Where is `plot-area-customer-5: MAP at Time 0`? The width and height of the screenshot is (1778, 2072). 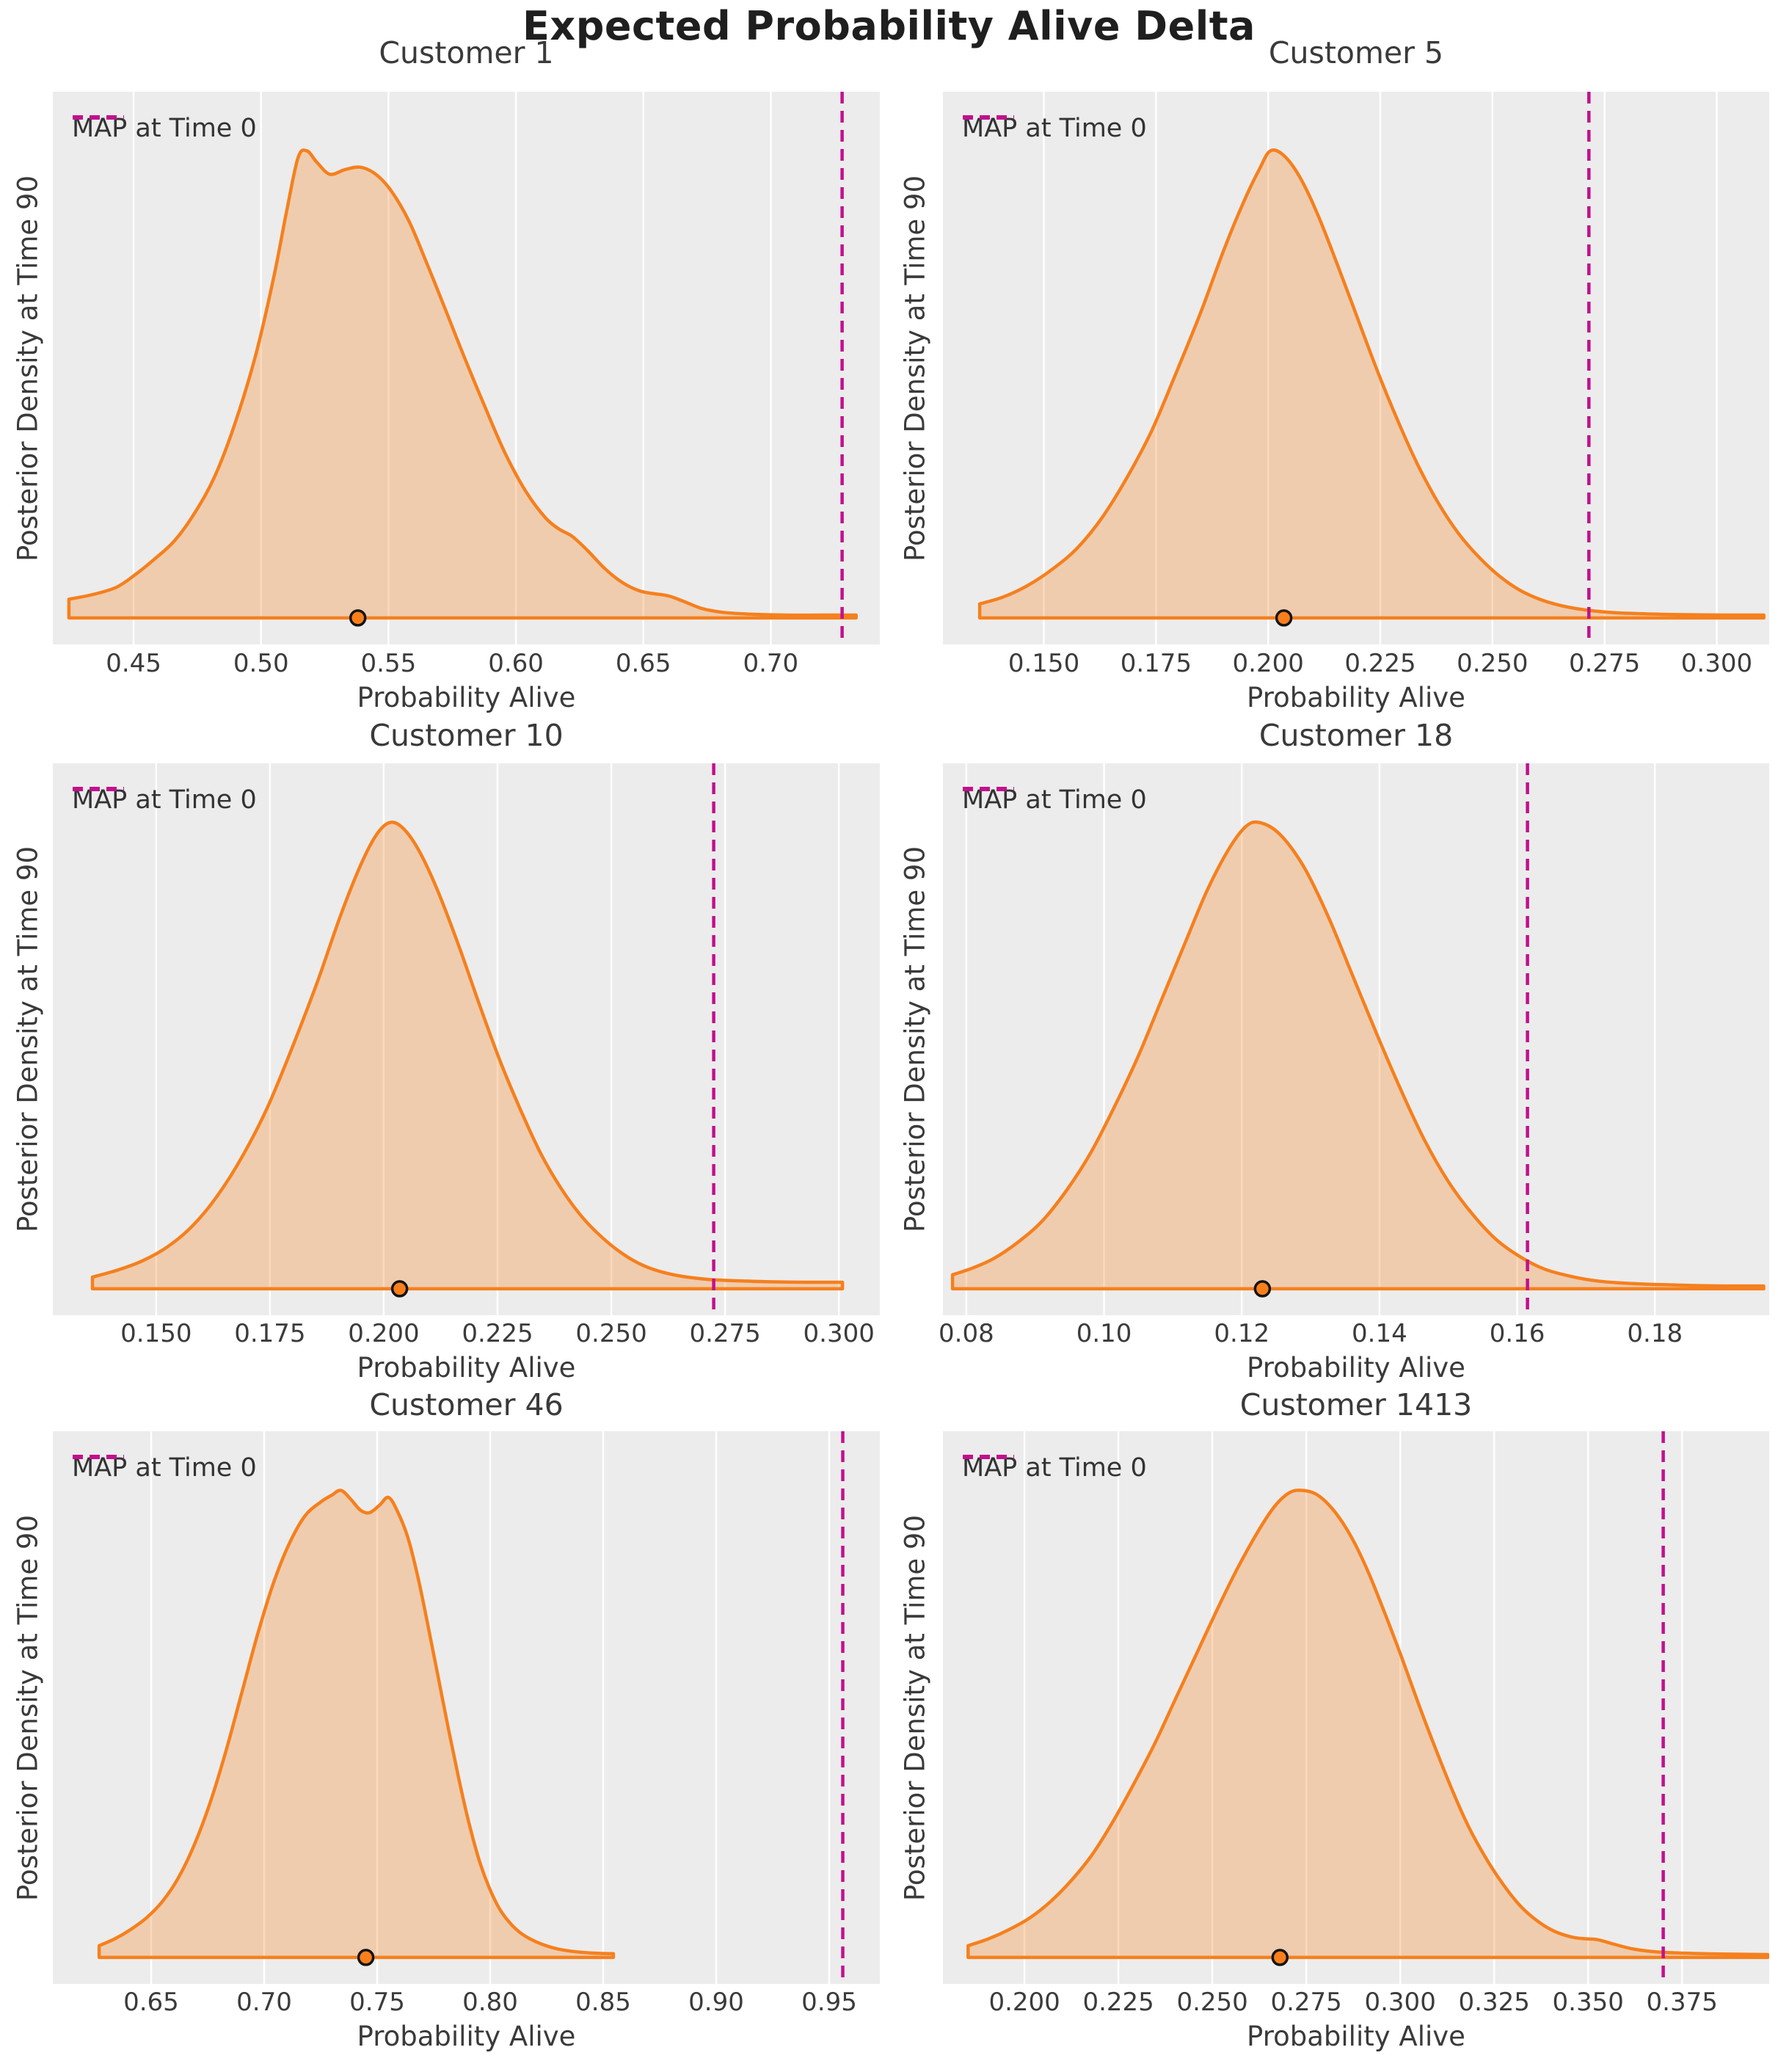 plot-area-customer-5: MAP at Time 0 is located at coordinates (1356, 368).